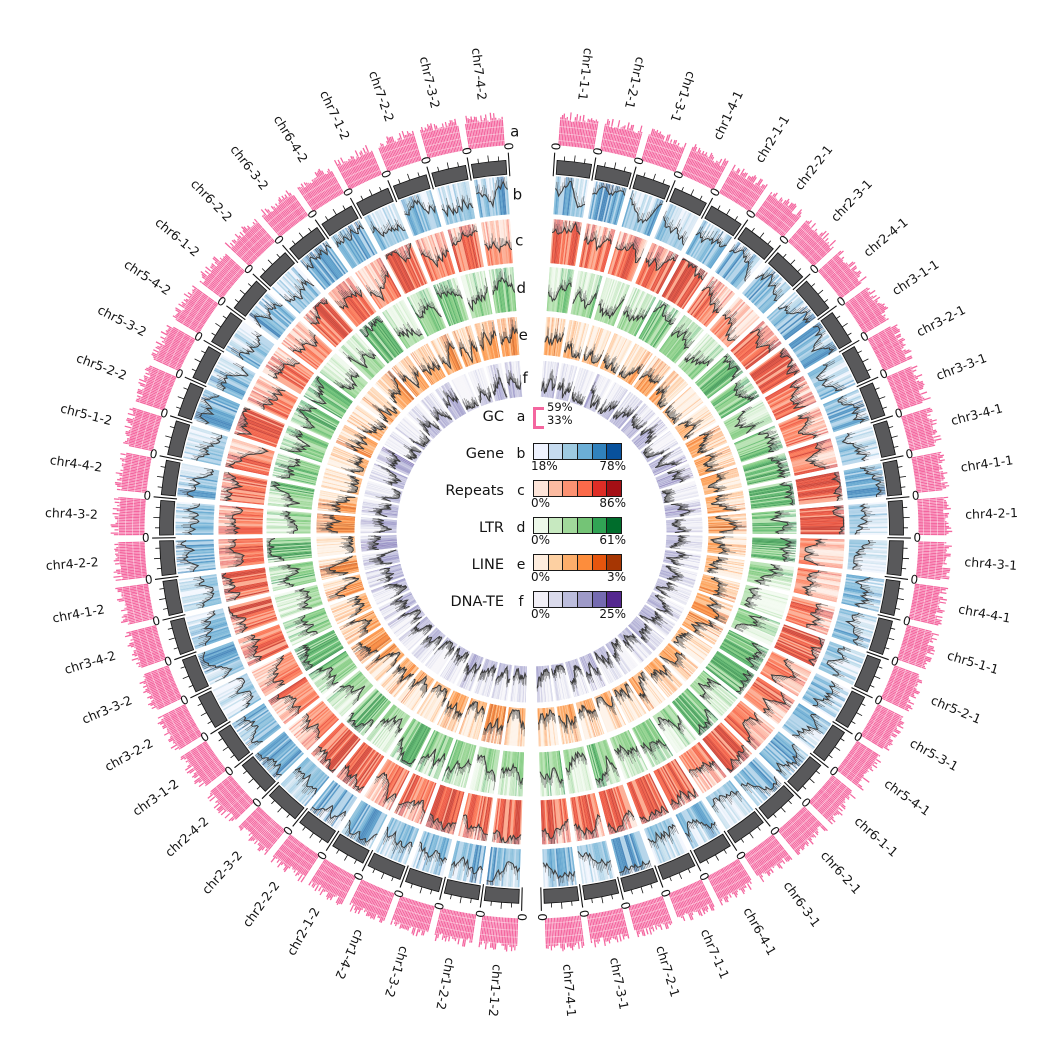  I want to click on colorbar-gene-min: 18%, so click(544, 466).